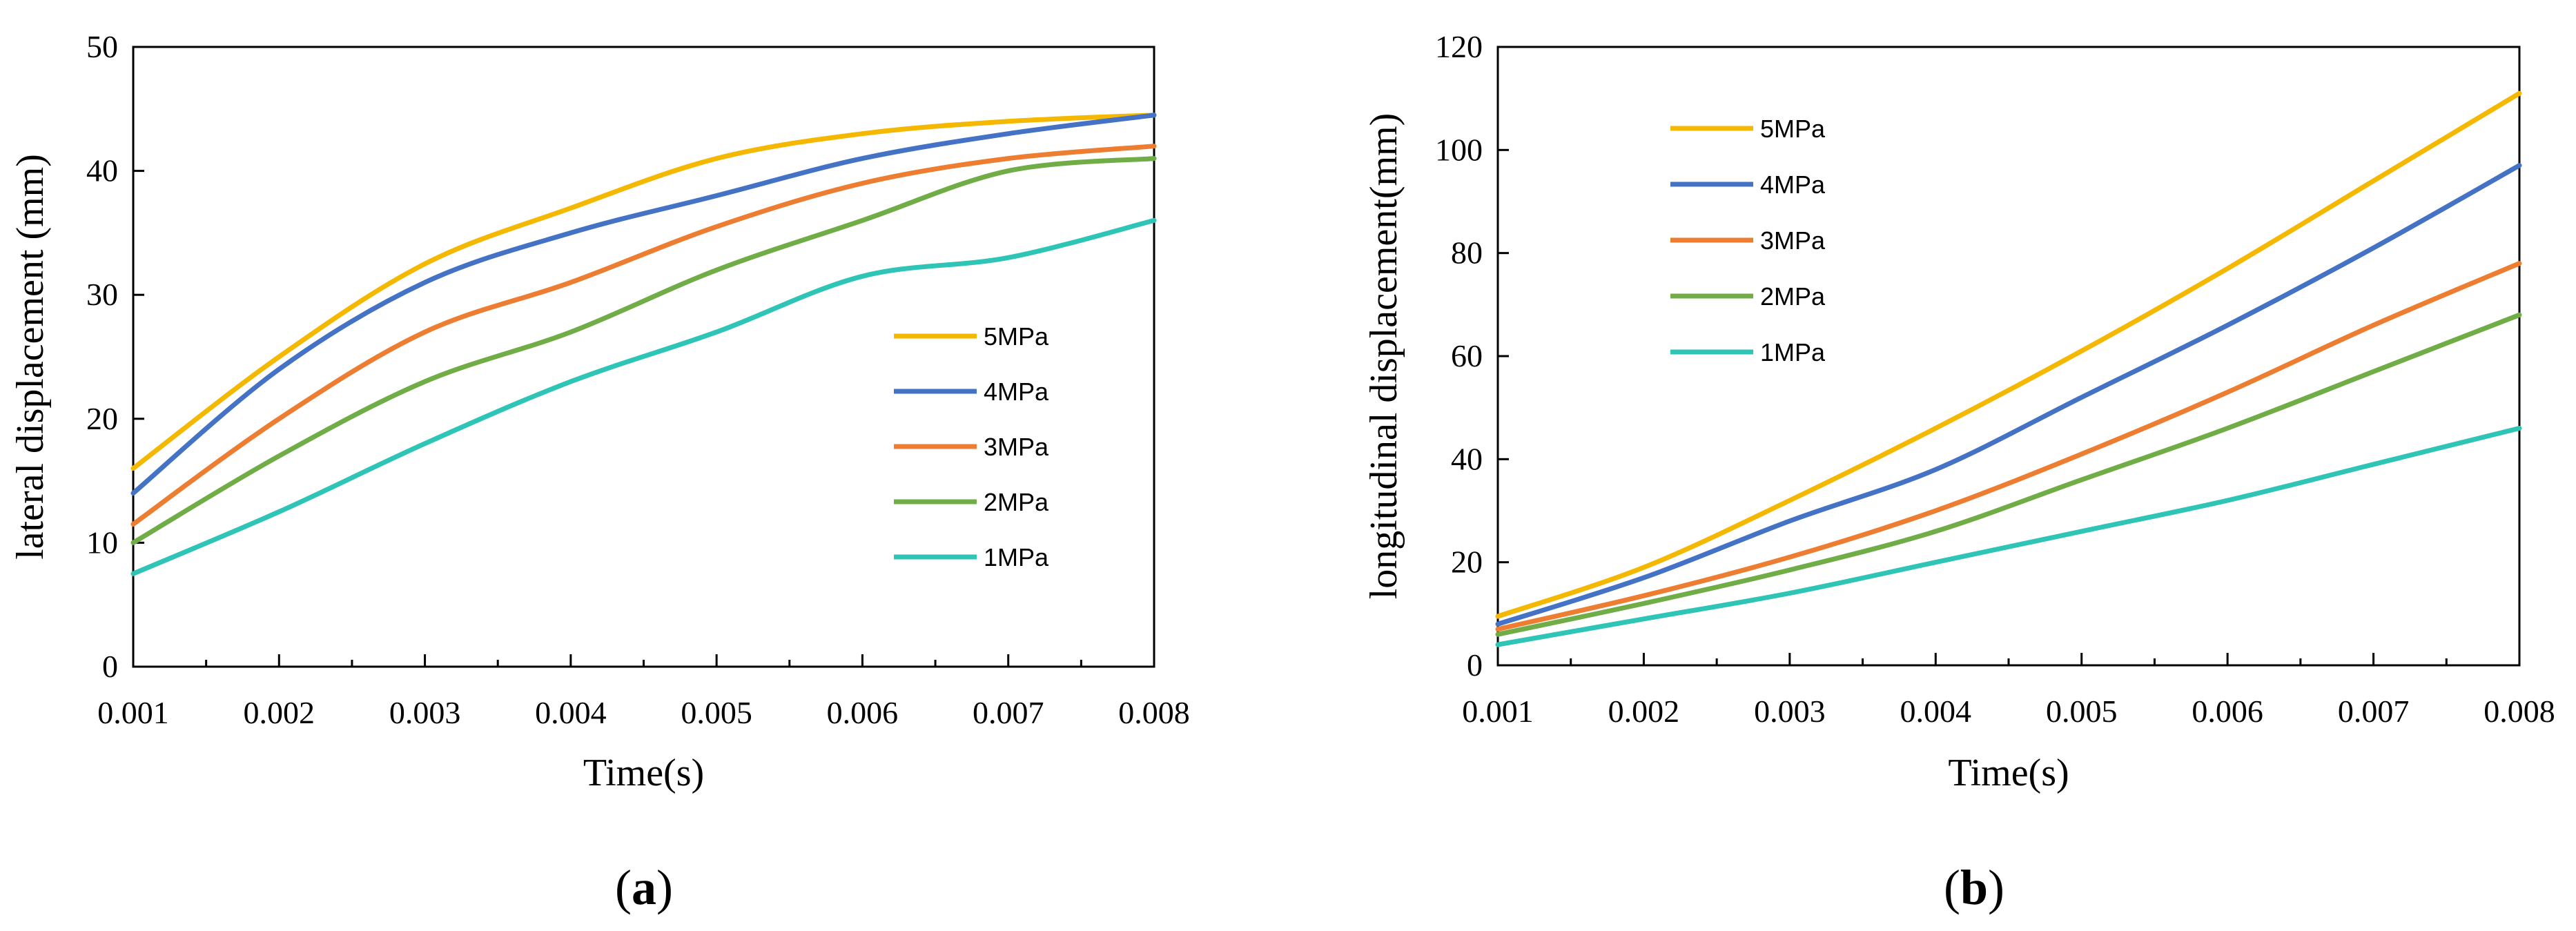  What do you see at coordinates (1459, 149) in the screenshot?
I see `y-tick-label: 100` at bounding box center [1459, 149].